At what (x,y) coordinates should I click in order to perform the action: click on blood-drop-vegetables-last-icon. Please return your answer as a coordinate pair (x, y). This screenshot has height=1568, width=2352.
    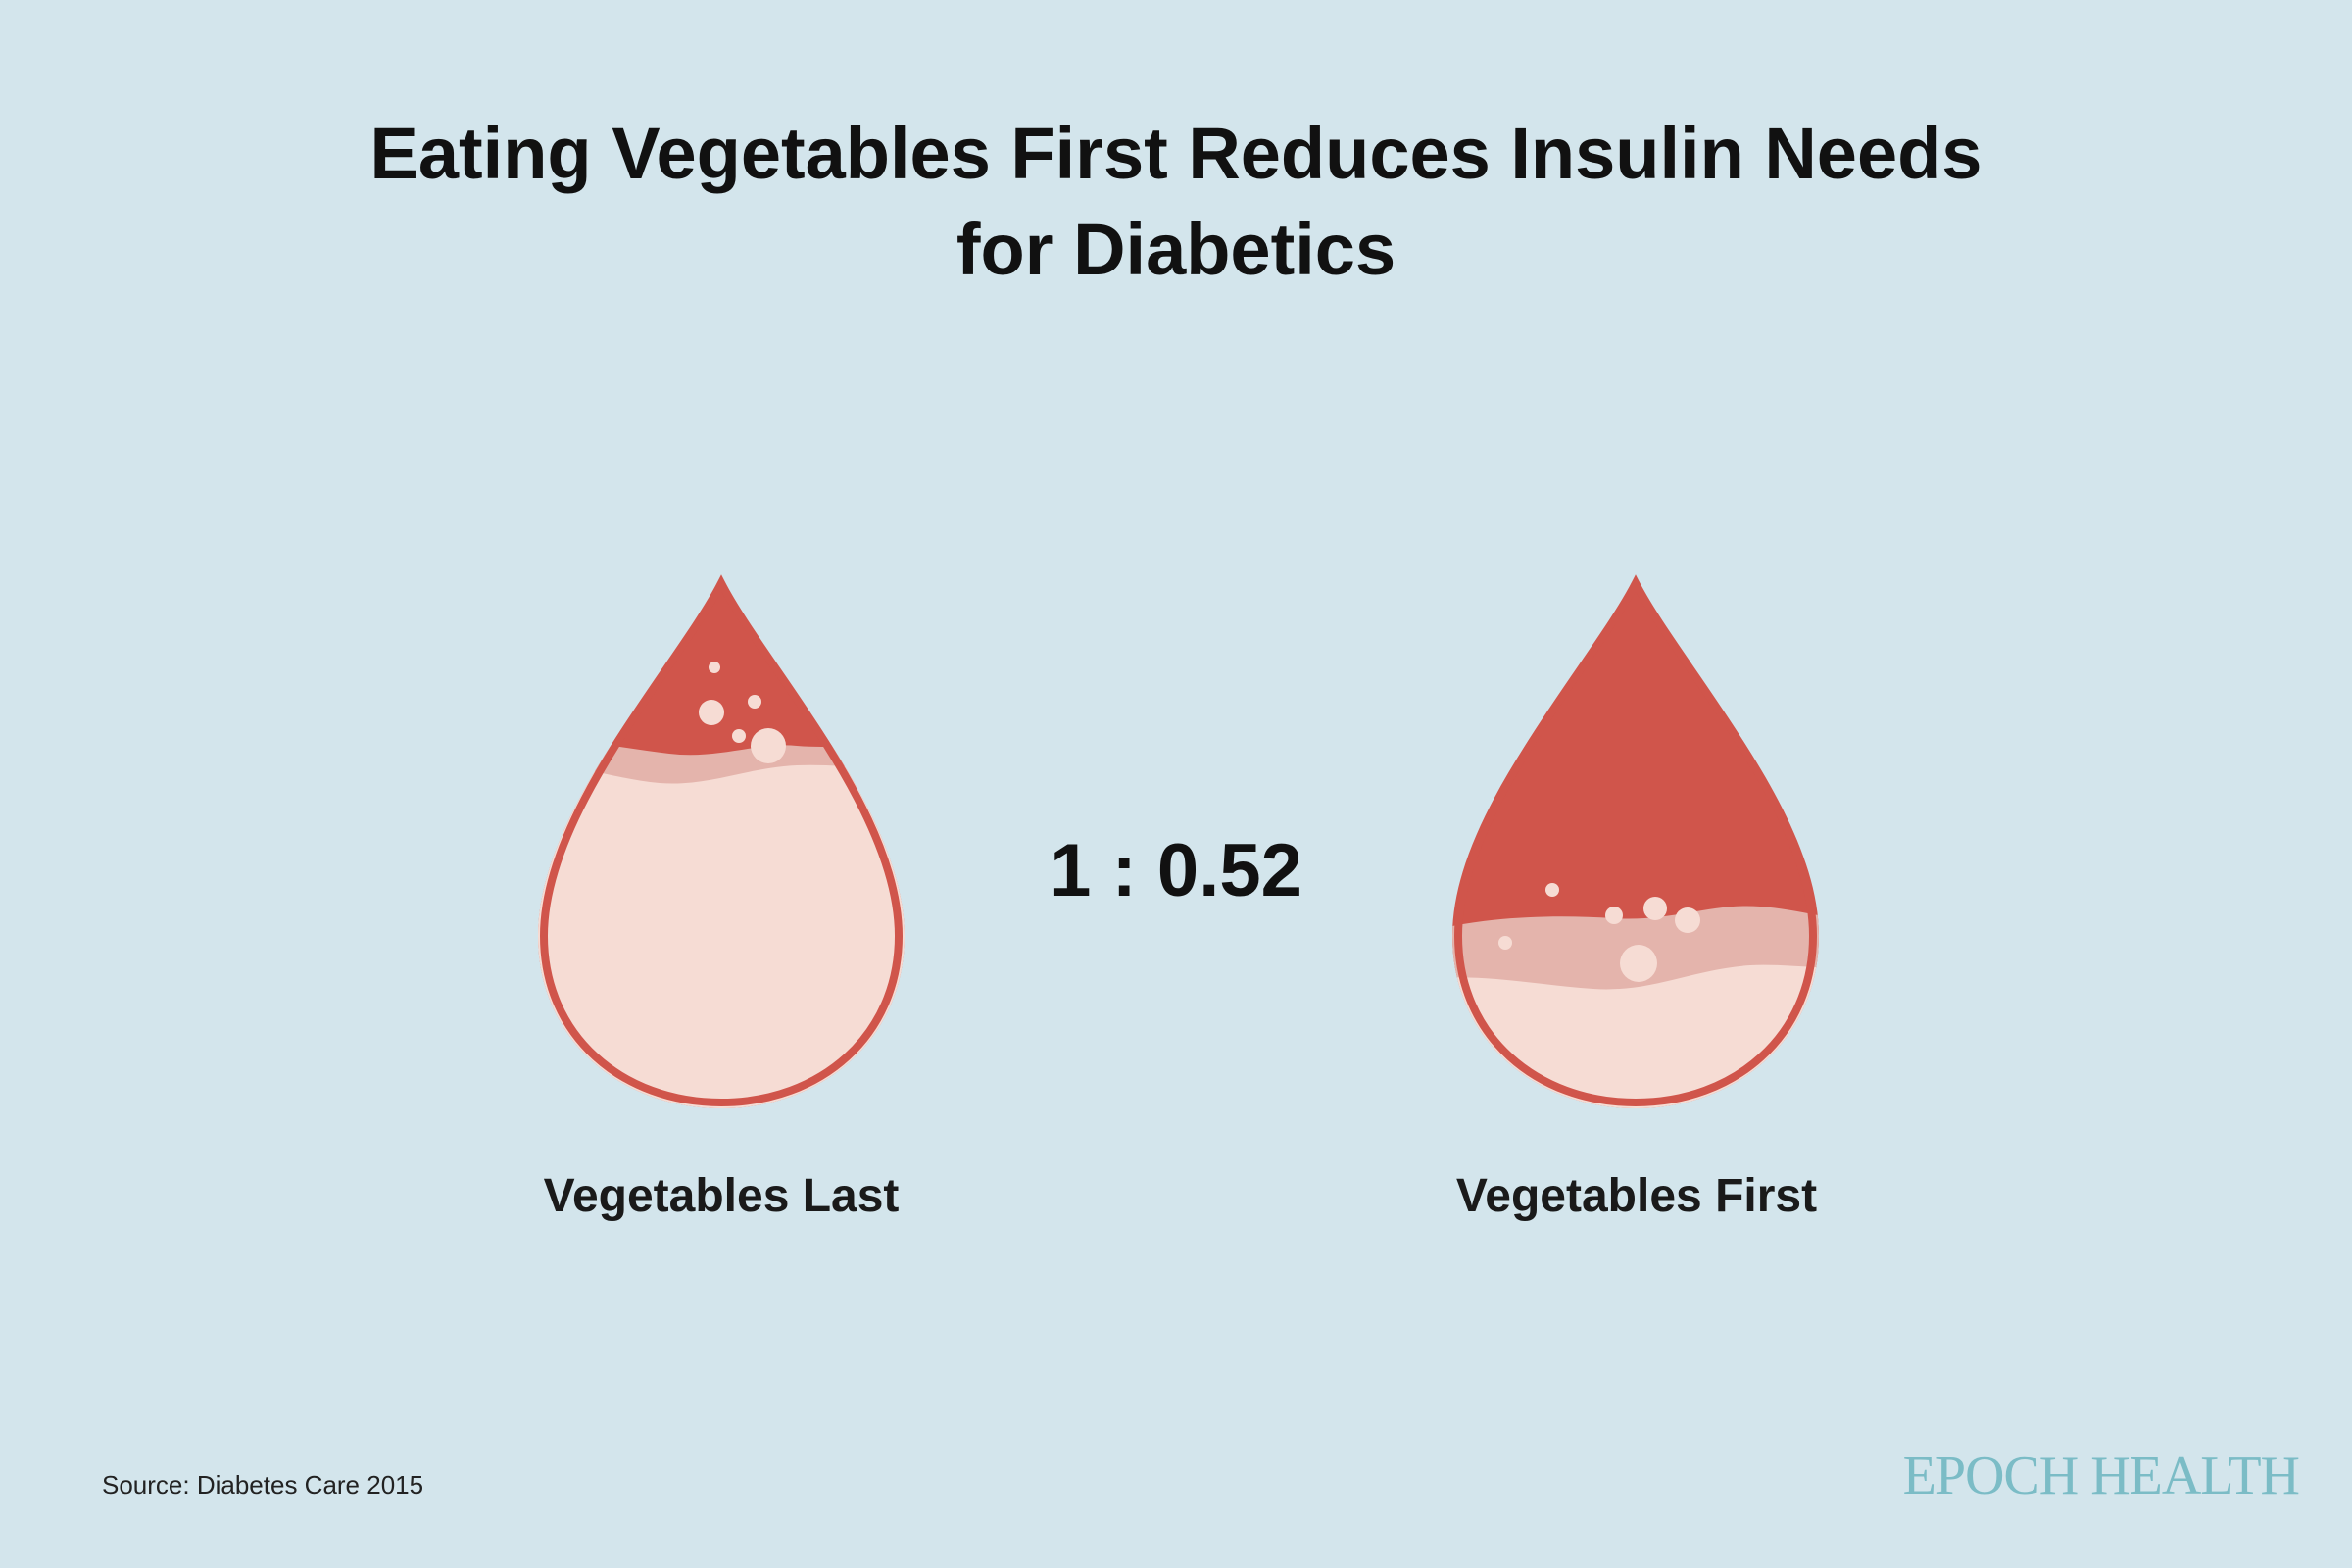
    Looking at the image, I should click on (721, 843).